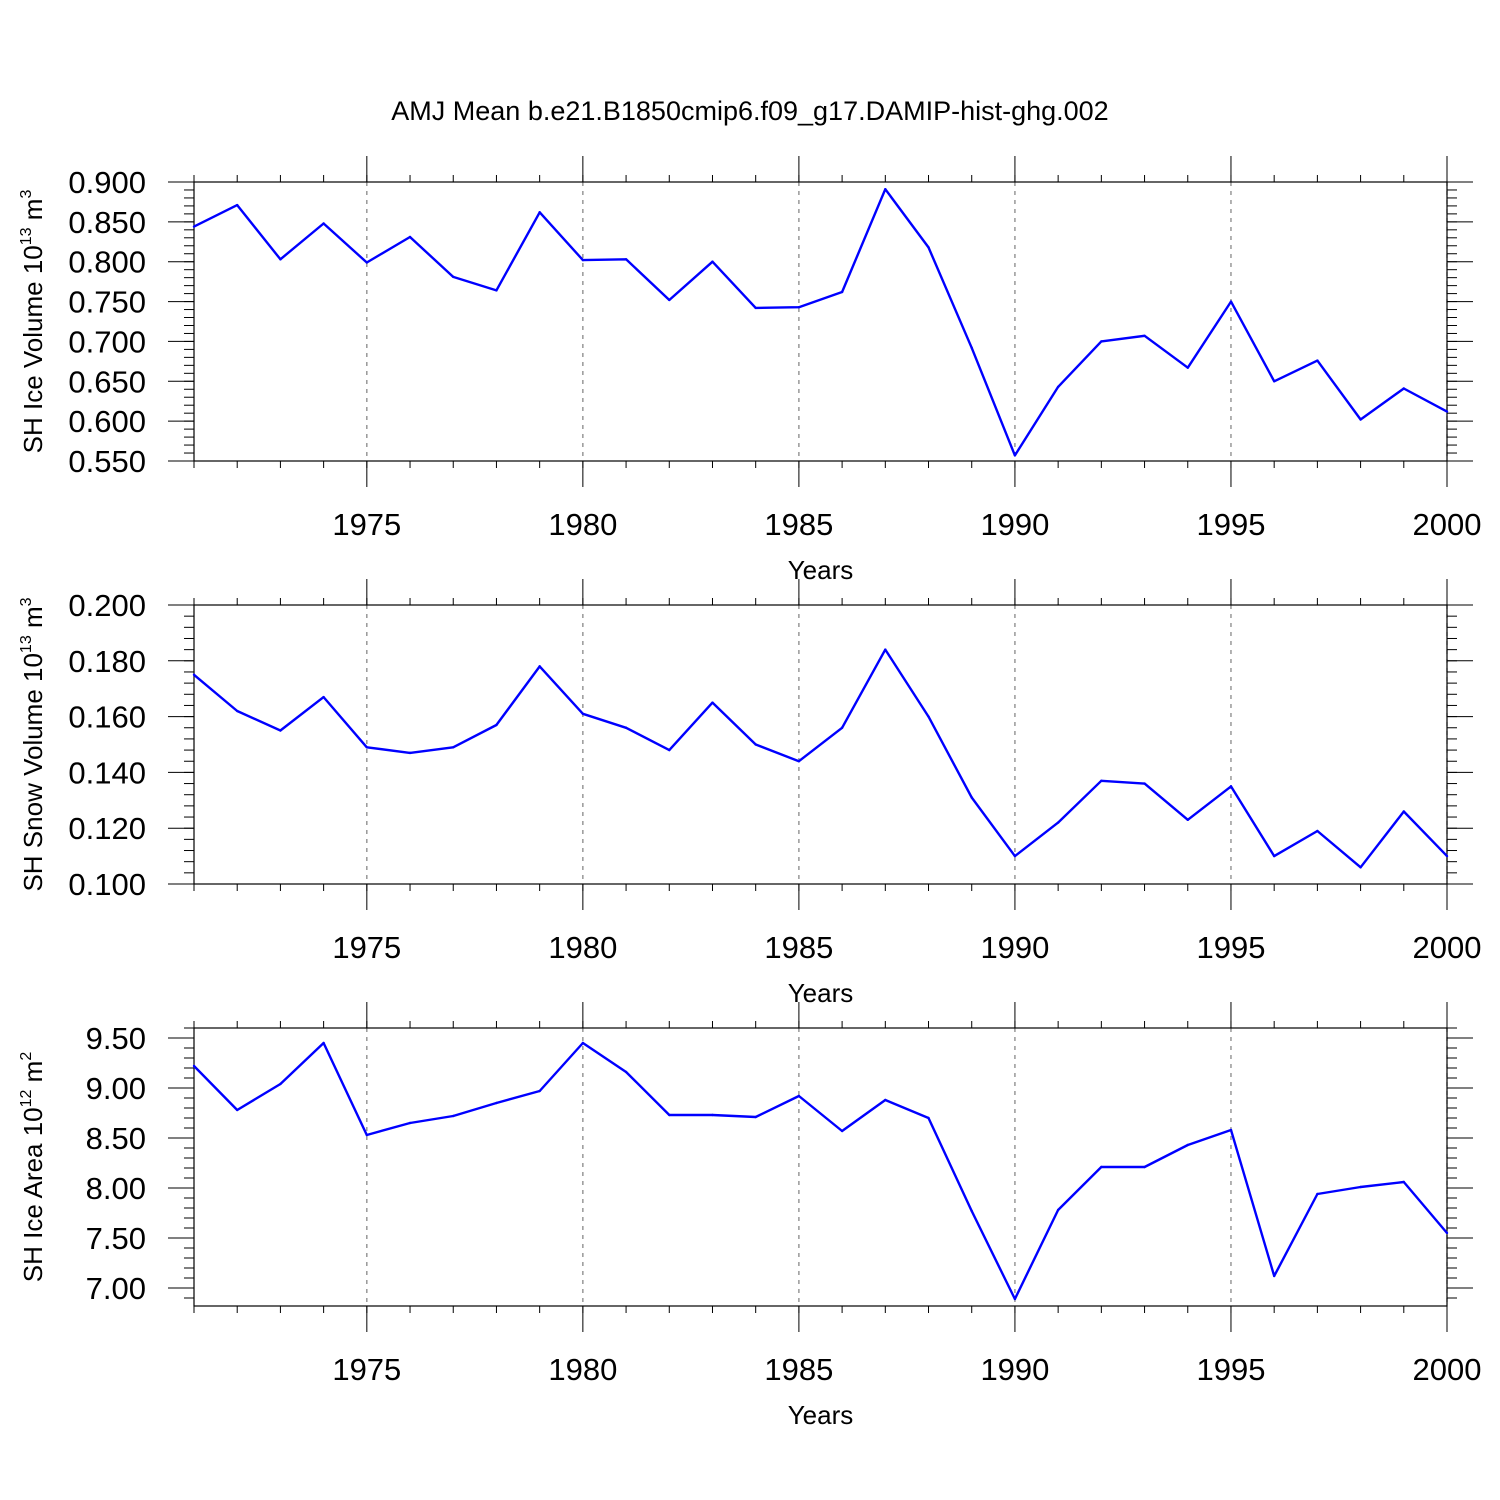 The image size is (1500, 1500). I want to click on y-tick-label: 9.00, so click(116, 1088).